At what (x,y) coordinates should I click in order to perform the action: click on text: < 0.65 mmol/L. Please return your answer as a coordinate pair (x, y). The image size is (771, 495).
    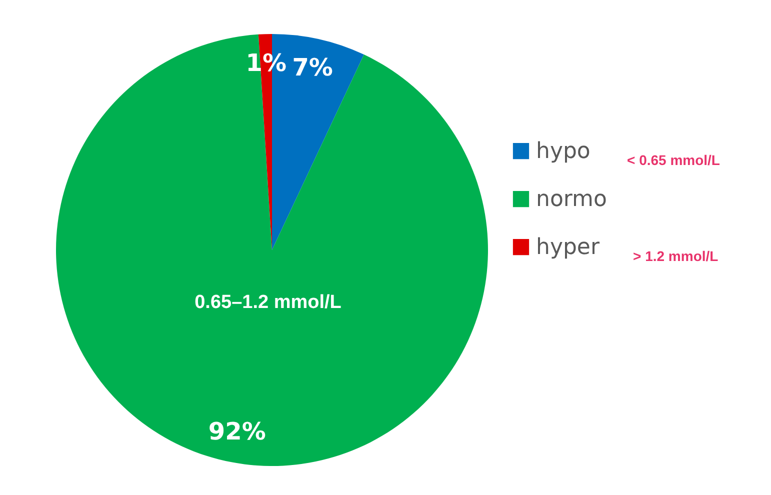
    Looking at the image, I should click on (673, 160).